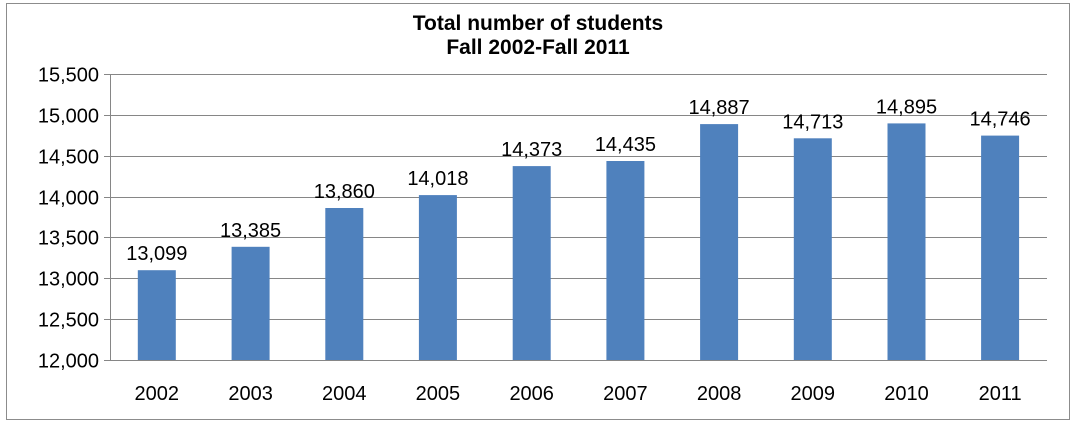 The image size is (1076, 423). Describe the element at coordinates (906, 242) in the screenshot. I see `bar-2010` at that location.